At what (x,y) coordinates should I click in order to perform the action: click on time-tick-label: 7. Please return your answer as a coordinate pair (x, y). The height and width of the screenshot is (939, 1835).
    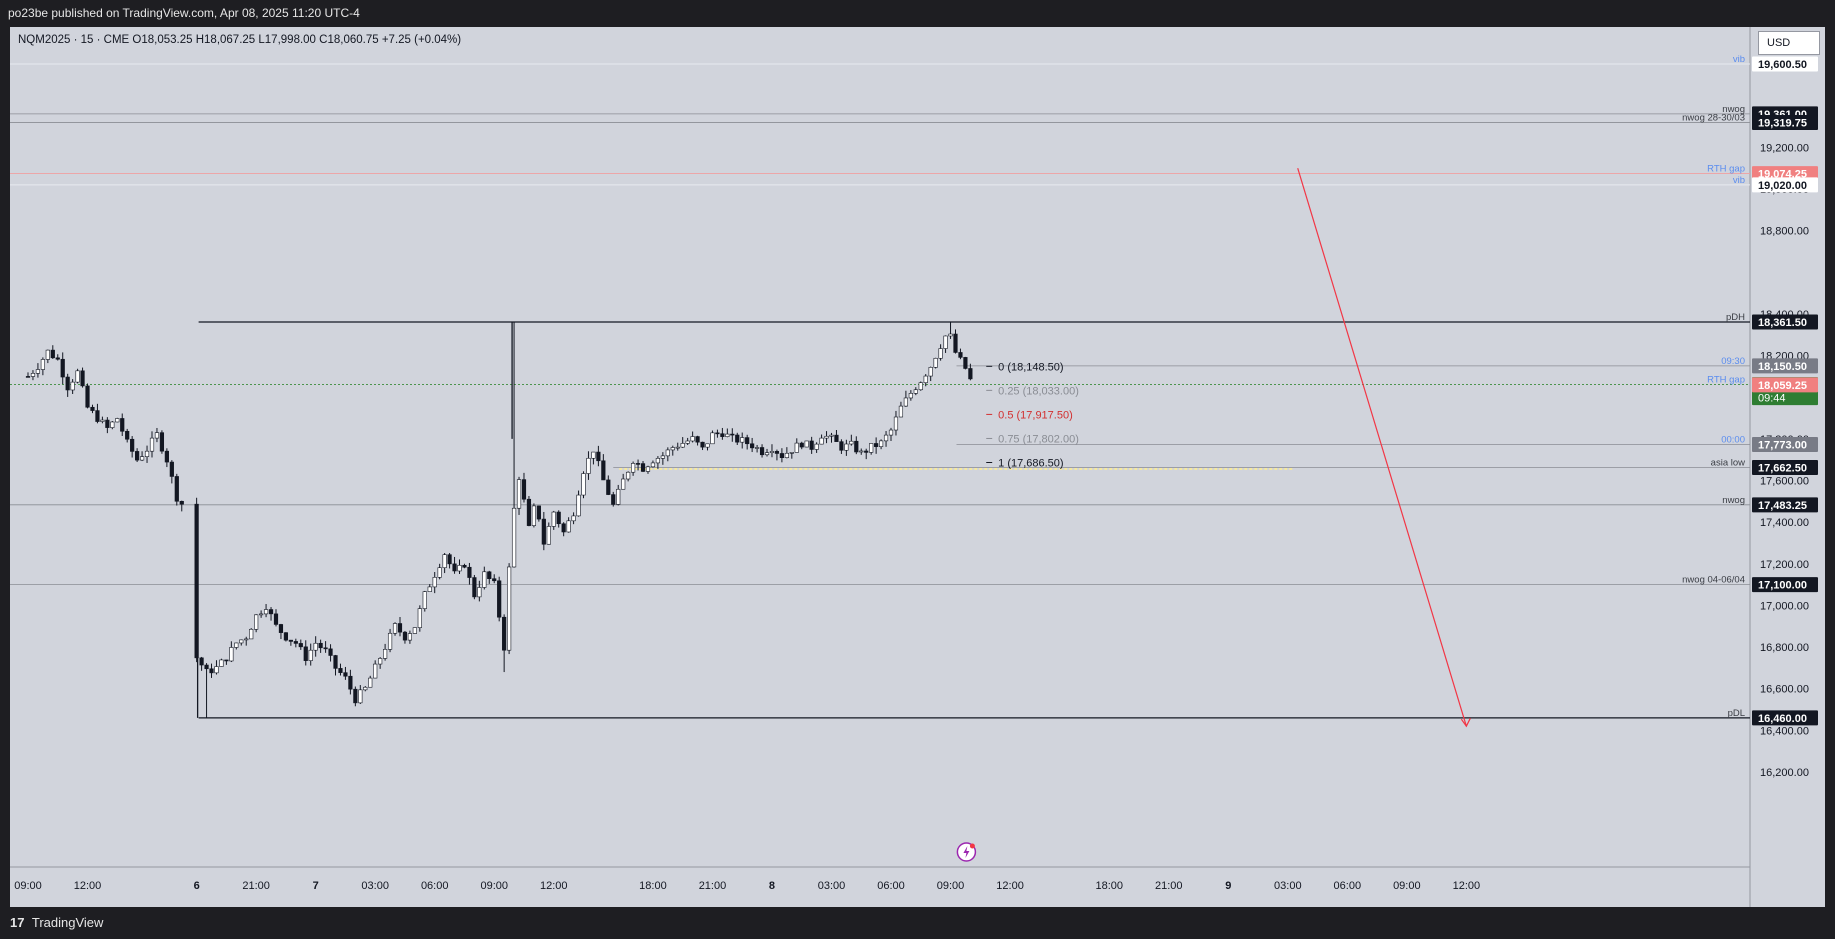
    Looking at the image, I should click on (316, 886).